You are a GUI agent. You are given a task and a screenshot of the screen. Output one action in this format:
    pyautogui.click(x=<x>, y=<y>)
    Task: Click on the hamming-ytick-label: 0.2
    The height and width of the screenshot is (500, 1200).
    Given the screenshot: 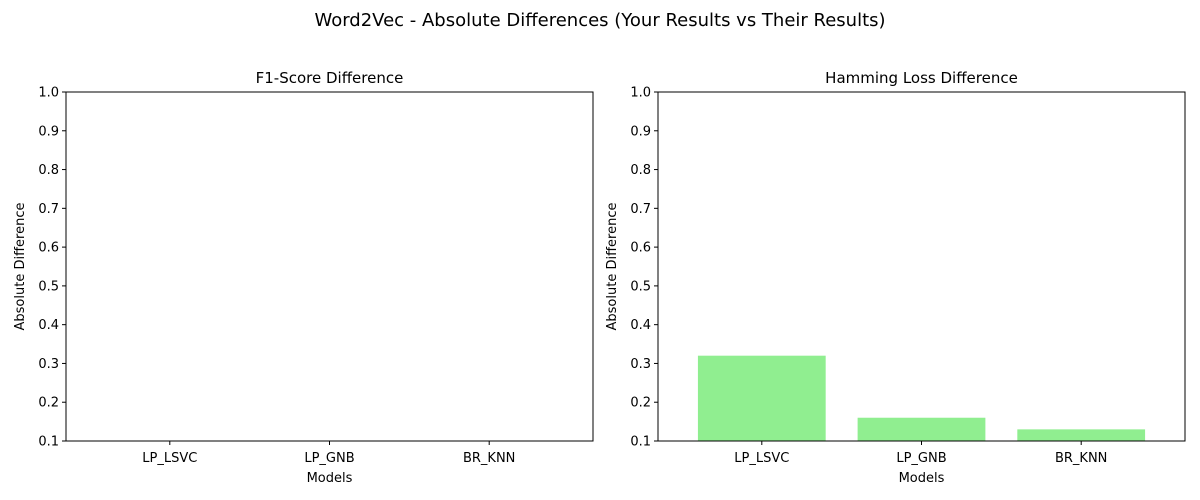 What is the action you would take?
    pyautogui.click(x=640, y=403)
    